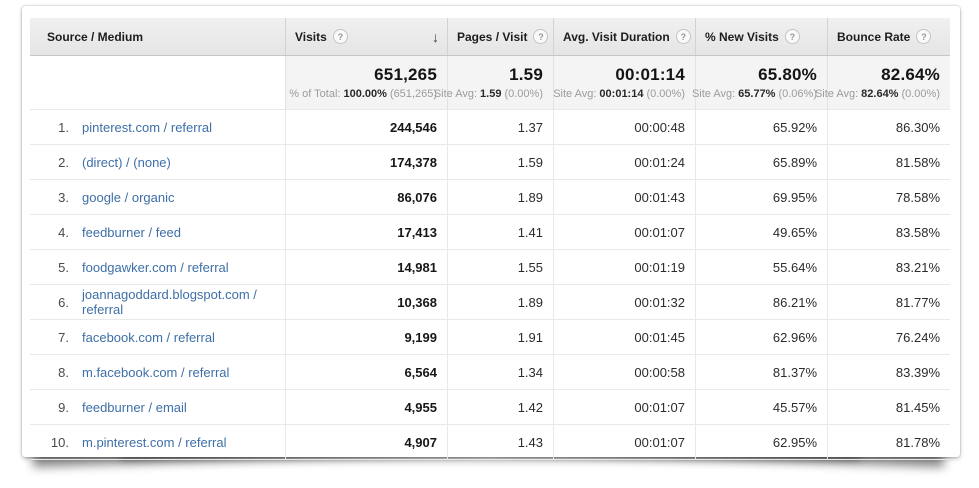 The image size is (979, 488). I want to click on source-medium-cell: 3. google / organic, so click(157, 197).